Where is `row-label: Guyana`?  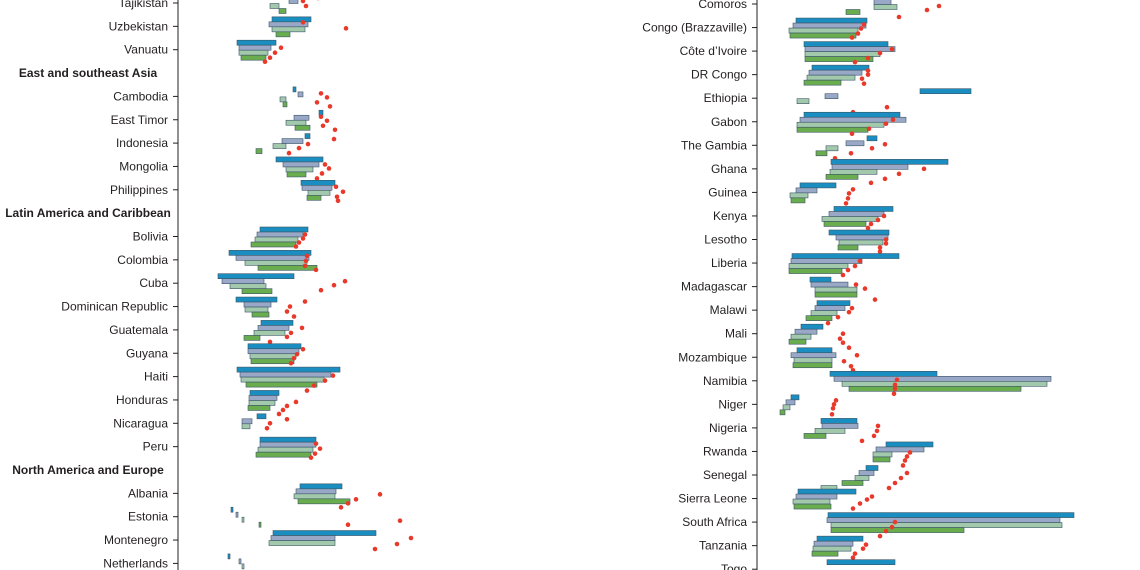
row-label: Guyana is located at coordinates (147, 353).